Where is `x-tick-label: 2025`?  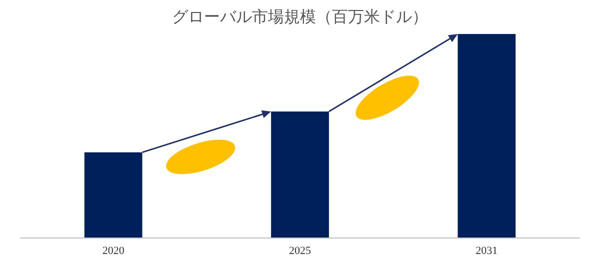 x-tick-label: 2025 is located at coordinates (300, 251).